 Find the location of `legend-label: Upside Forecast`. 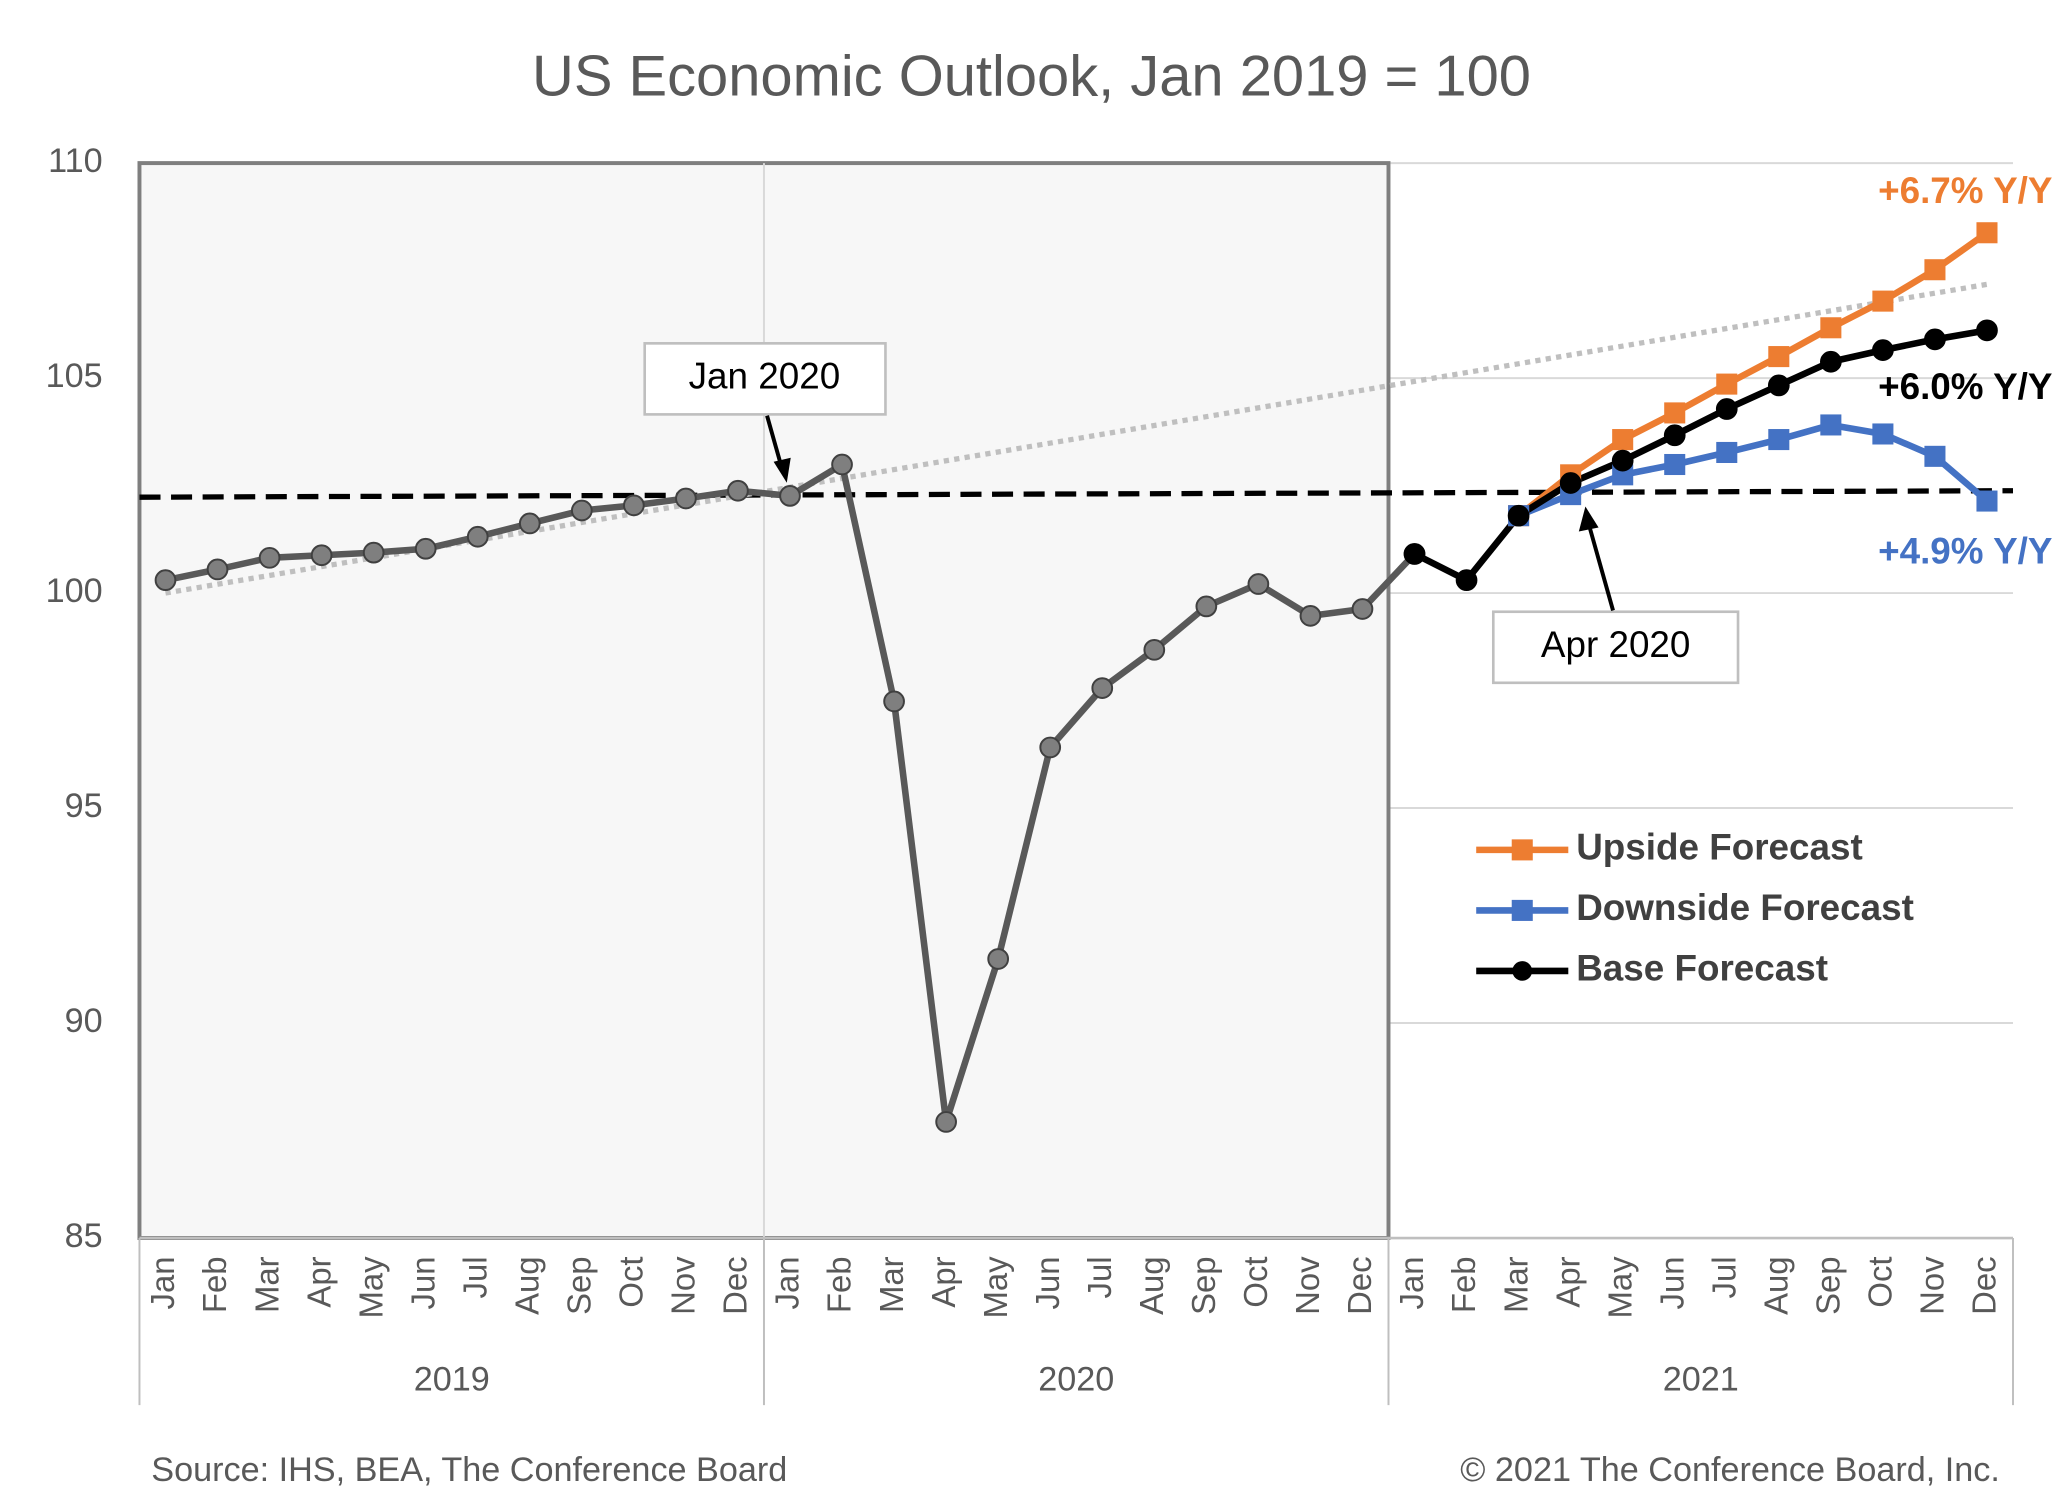

legend-label: Upside Forecast is located at coordinates (1719, 847).